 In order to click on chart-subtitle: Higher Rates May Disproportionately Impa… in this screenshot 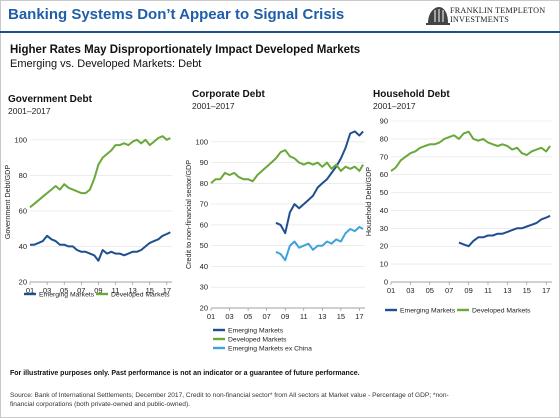, I will do `click(185, 50)`.